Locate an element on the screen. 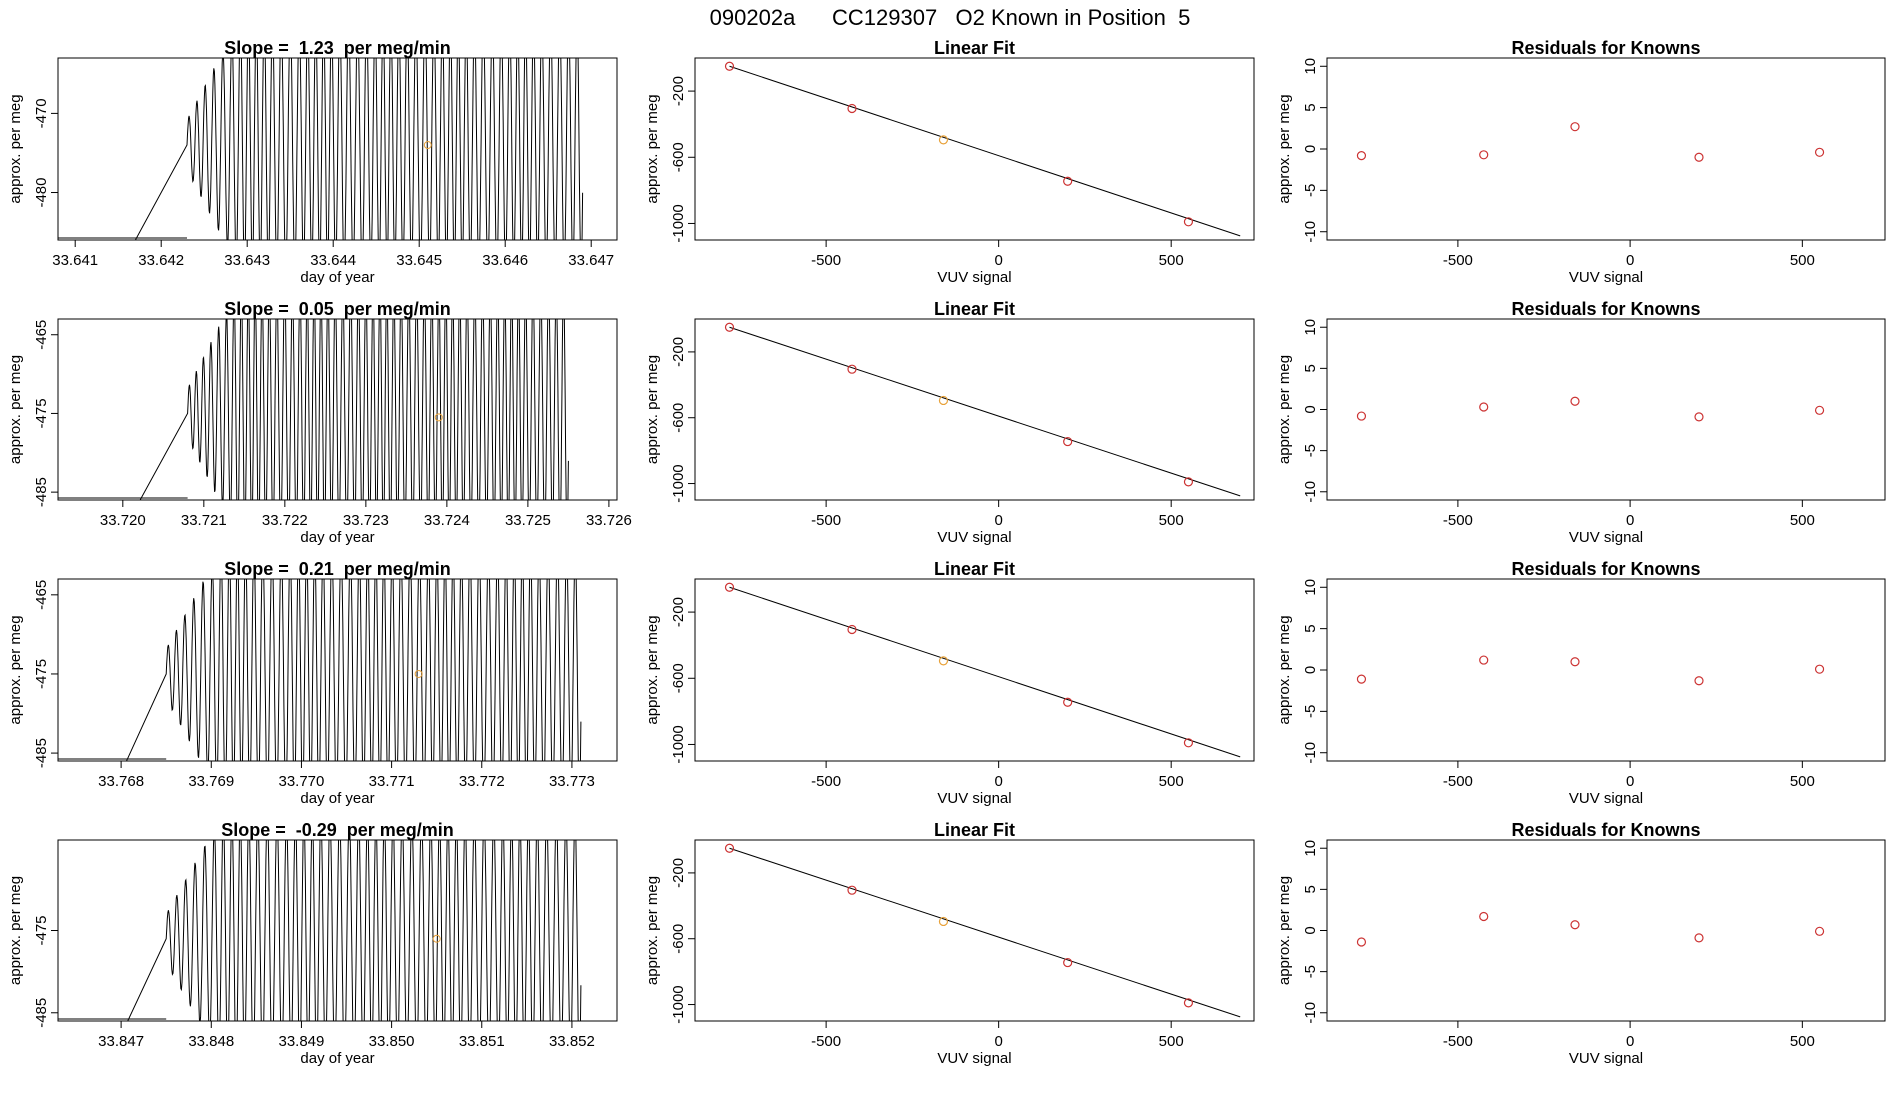 Image resolution: width=1900 pixels, height=1100 pixels. panel-title: Slope = -0.29 per meg/min is located at coordinates (337, 830).